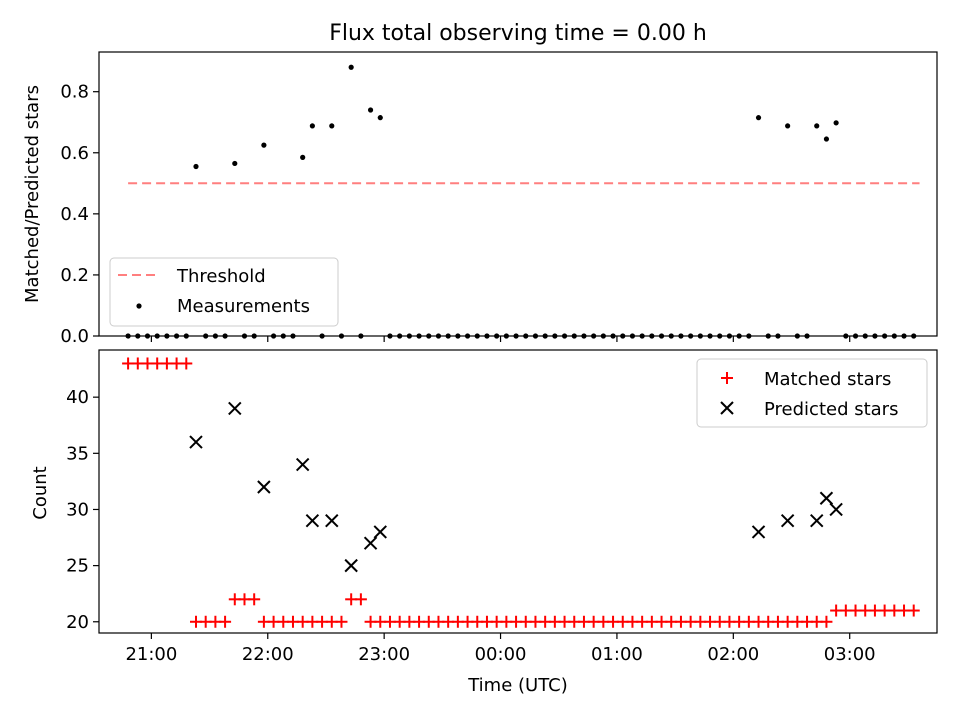 This screenshot has height=720, width=960. What do you see at coordinates (727, 408) in the screenshot?
I see `legend-predicted-swatch` at bounding box center [727, 408].